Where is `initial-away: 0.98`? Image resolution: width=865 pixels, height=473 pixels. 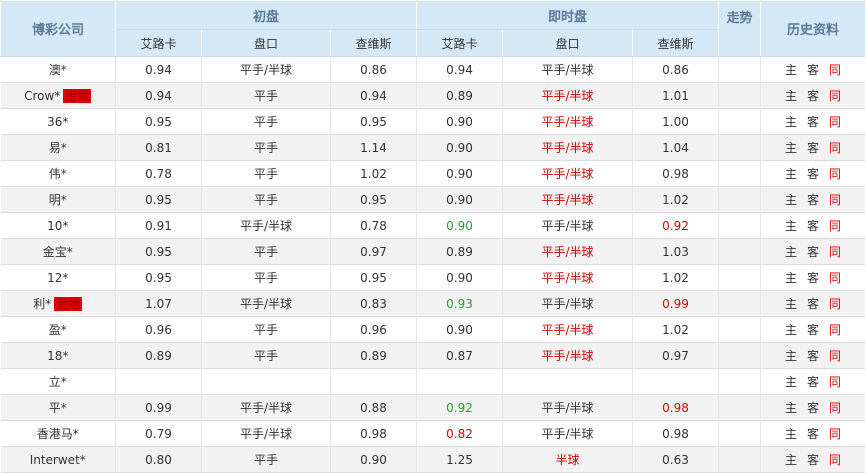
initial-away: 0.98 is located at coordinates (374, 434).